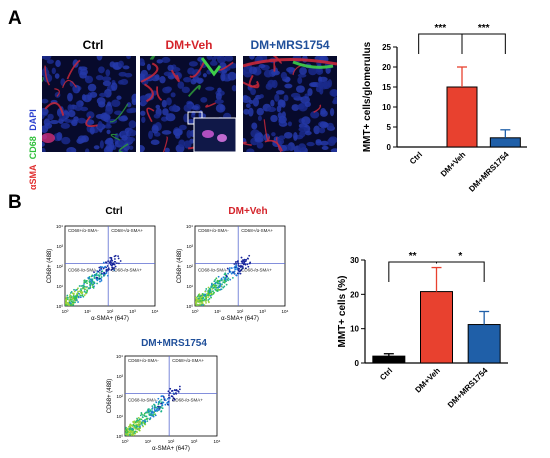 The width and height of the screenshot is (550, 458). What do you see at coordinates (460, 256) in the screenshot?
I see `significance-label: *` at bounding box center [460, 256].